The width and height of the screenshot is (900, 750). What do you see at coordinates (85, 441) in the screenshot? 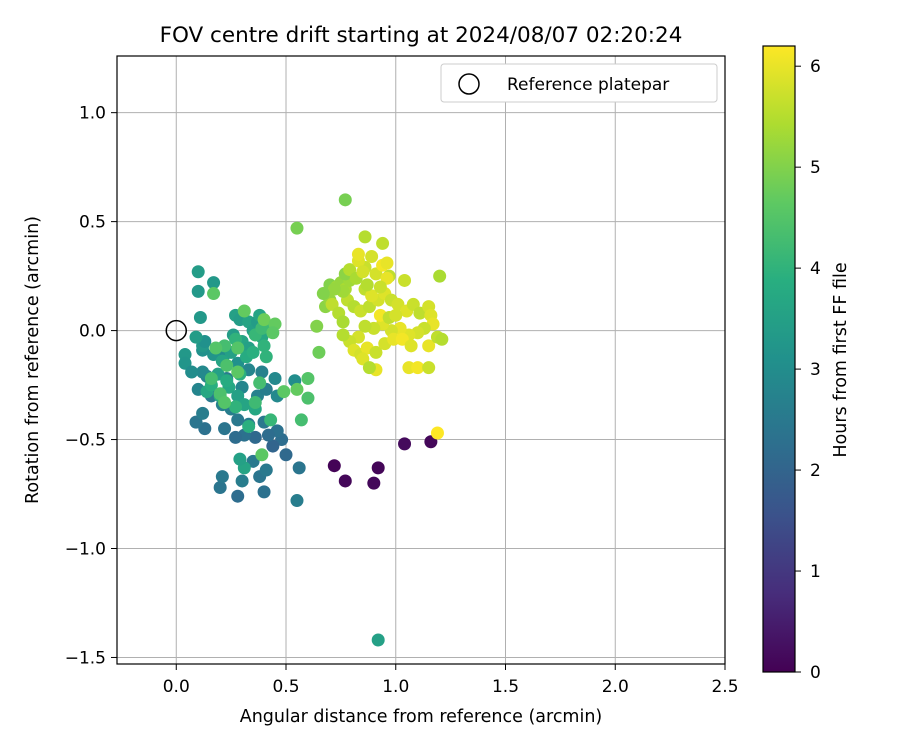
I see `y-tick-label: −0.5` at bounding box center [85, 441].